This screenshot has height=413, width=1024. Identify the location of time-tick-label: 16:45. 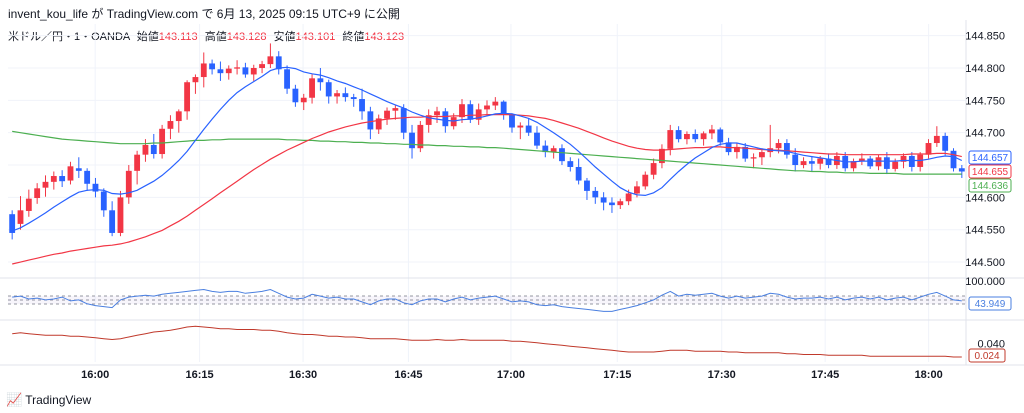
(408, 375).